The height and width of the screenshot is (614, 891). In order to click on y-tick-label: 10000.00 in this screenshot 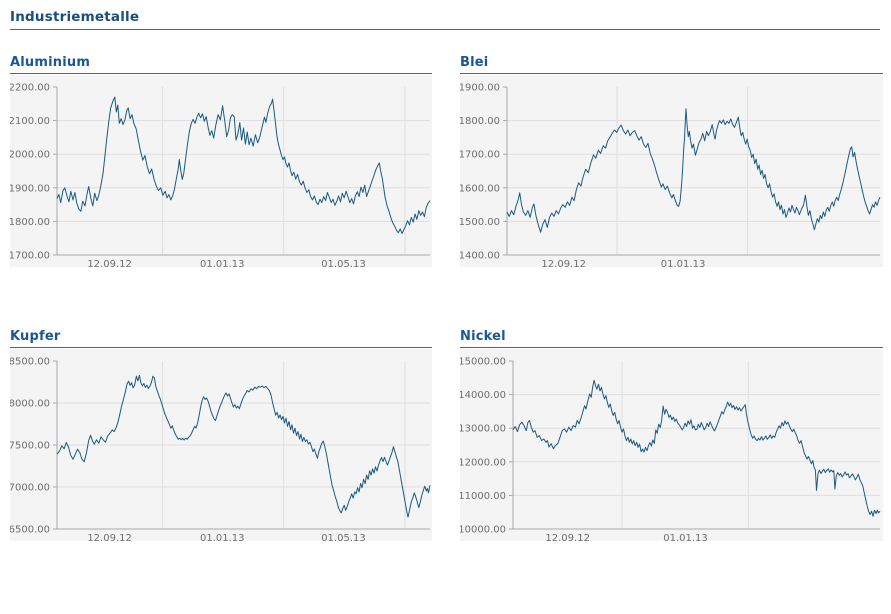, I will do `click(483, 530)`.